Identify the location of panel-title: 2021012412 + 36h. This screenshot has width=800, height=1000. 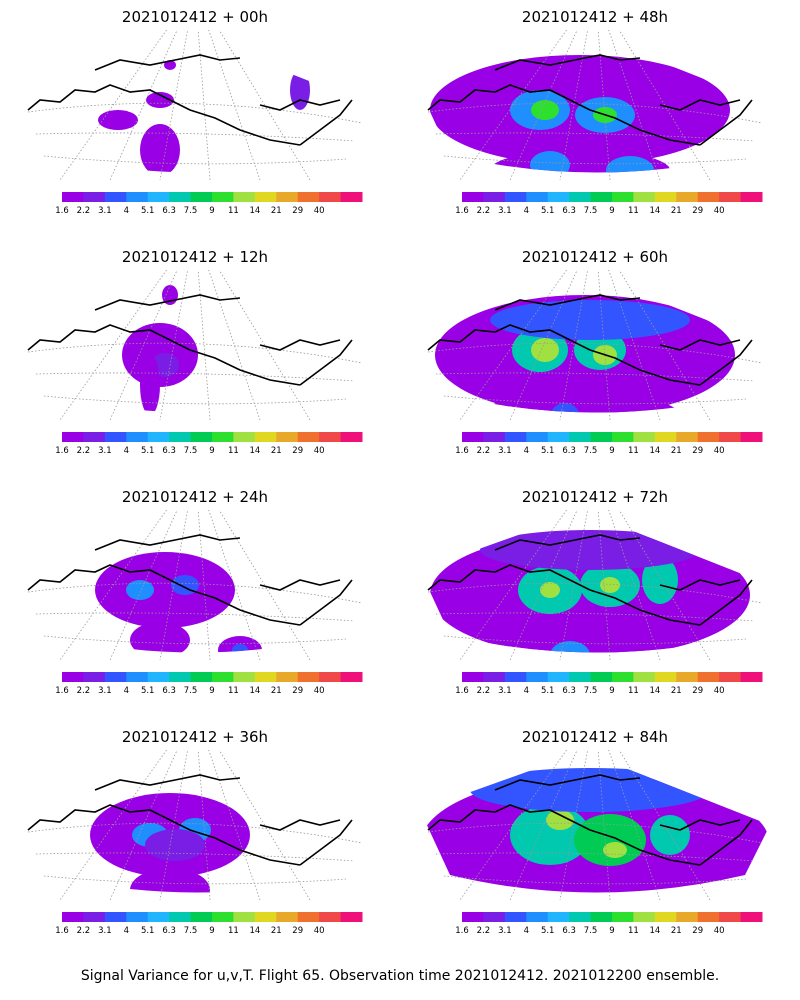
(195, 737).